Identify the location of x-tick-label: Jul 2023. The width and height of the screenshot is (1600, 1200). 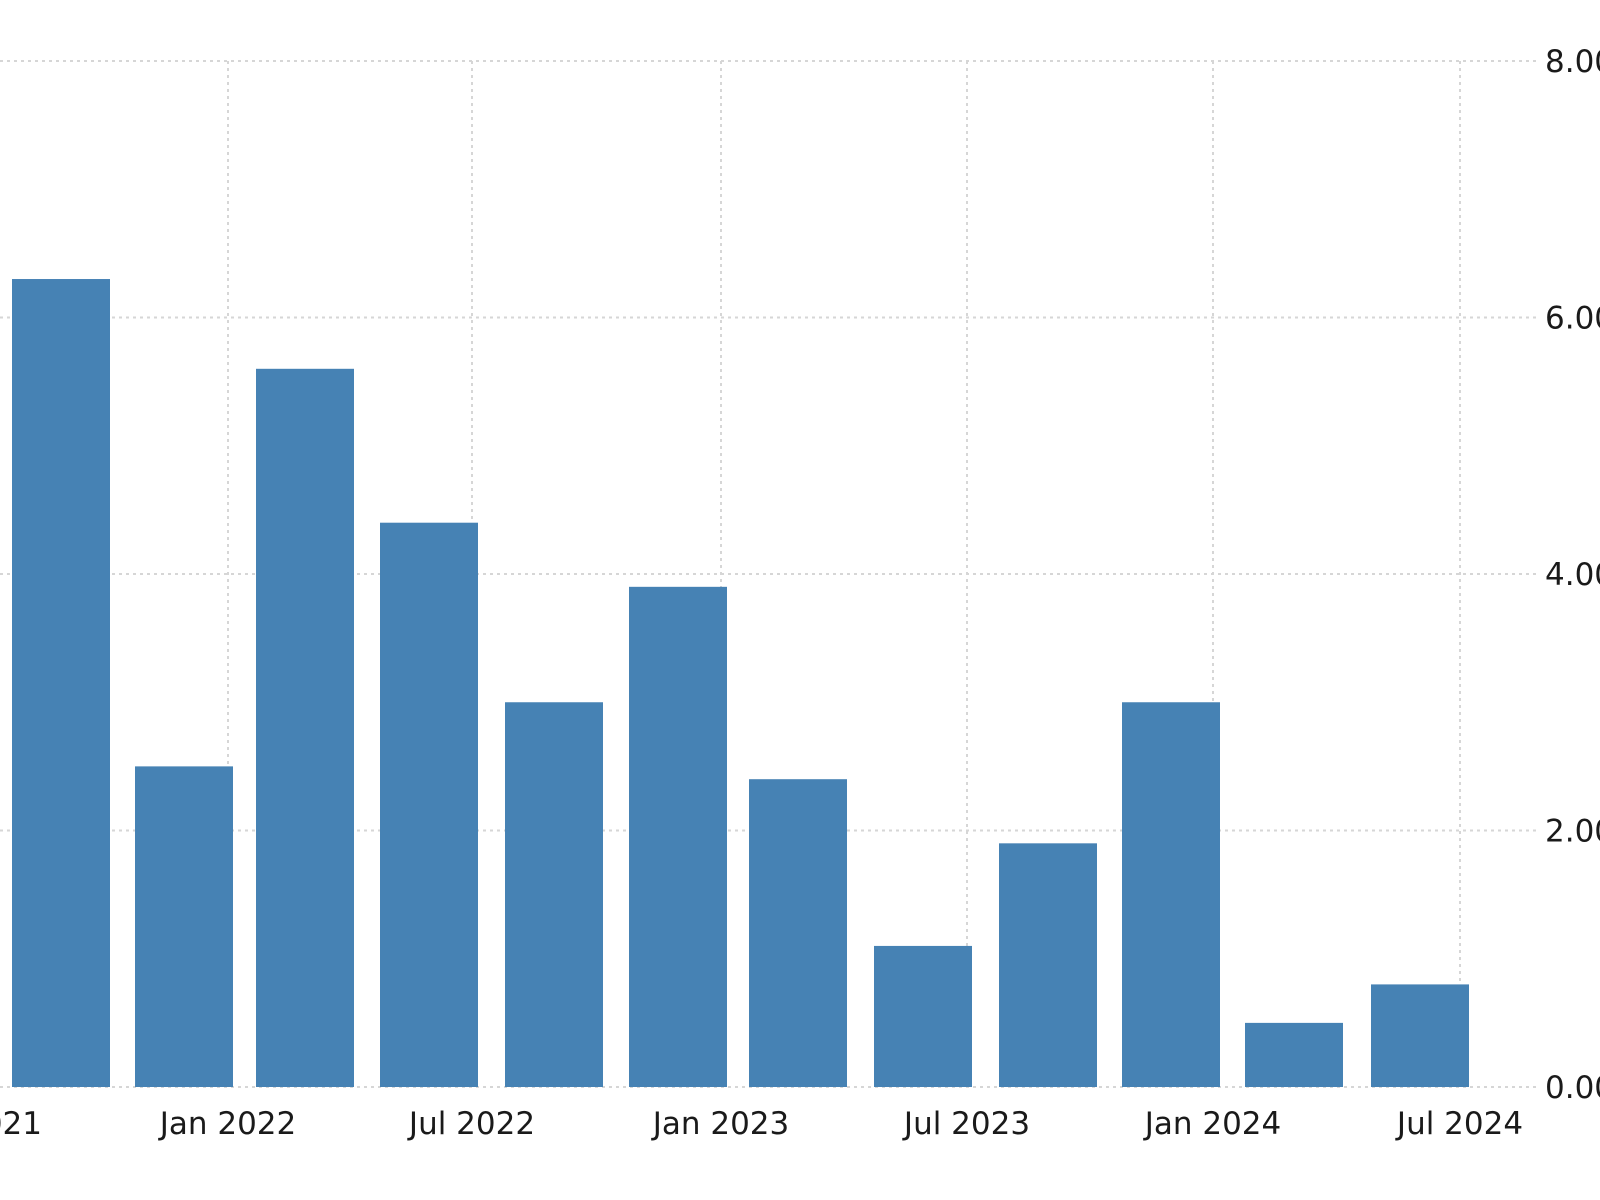
(966, 1124).